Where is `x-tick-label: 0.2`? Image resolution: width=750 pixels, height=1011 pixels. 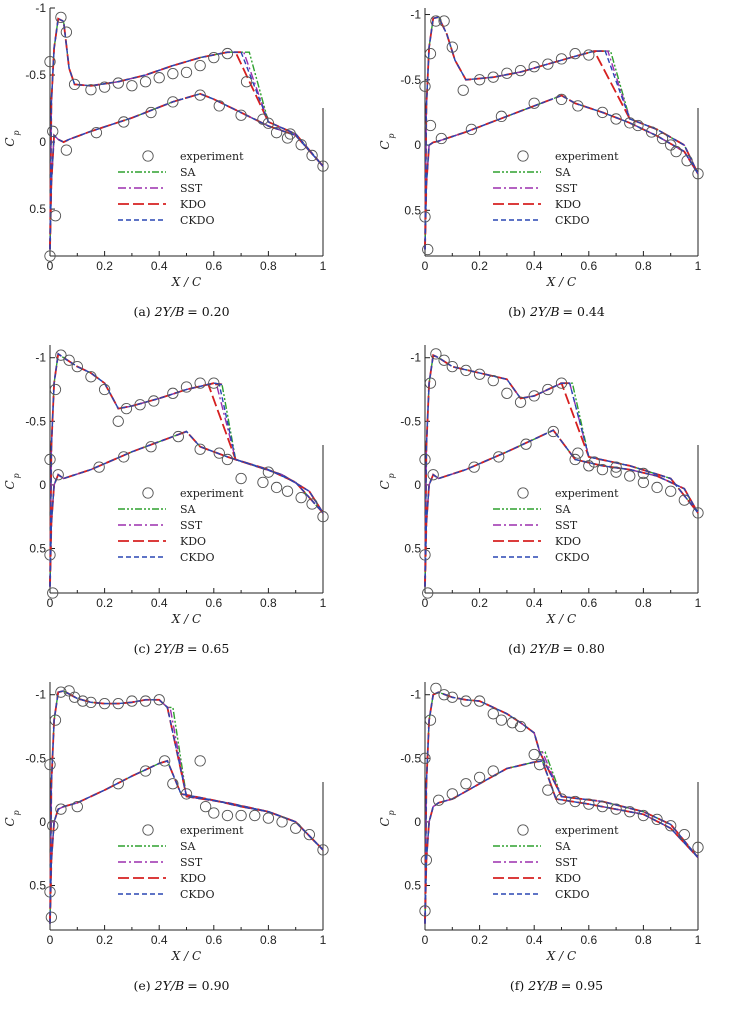 x-tick-label: 0.2 is located at coordinates (479, 266).